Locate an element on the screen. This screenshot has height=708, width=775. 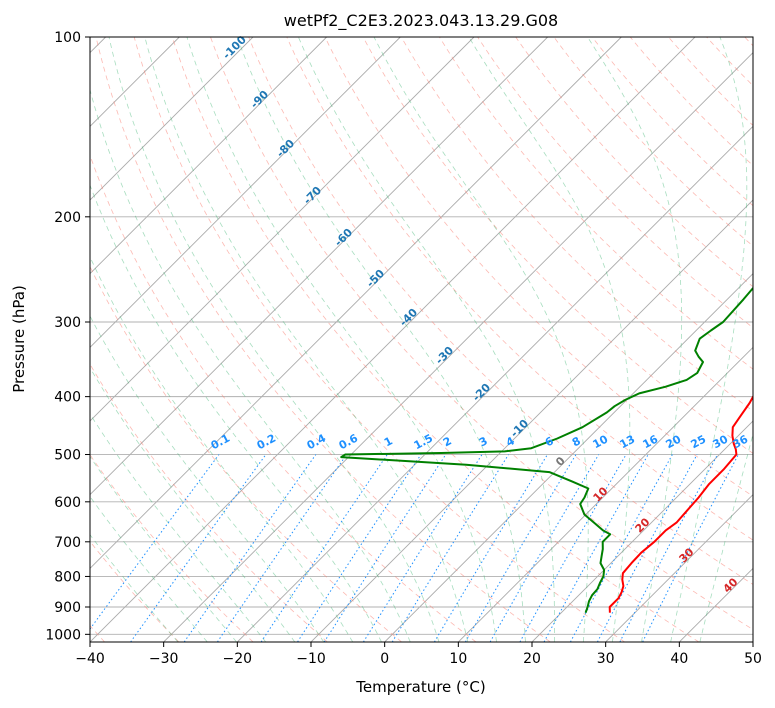
y-tick-label: 600 is located at coordinates (67, 503).